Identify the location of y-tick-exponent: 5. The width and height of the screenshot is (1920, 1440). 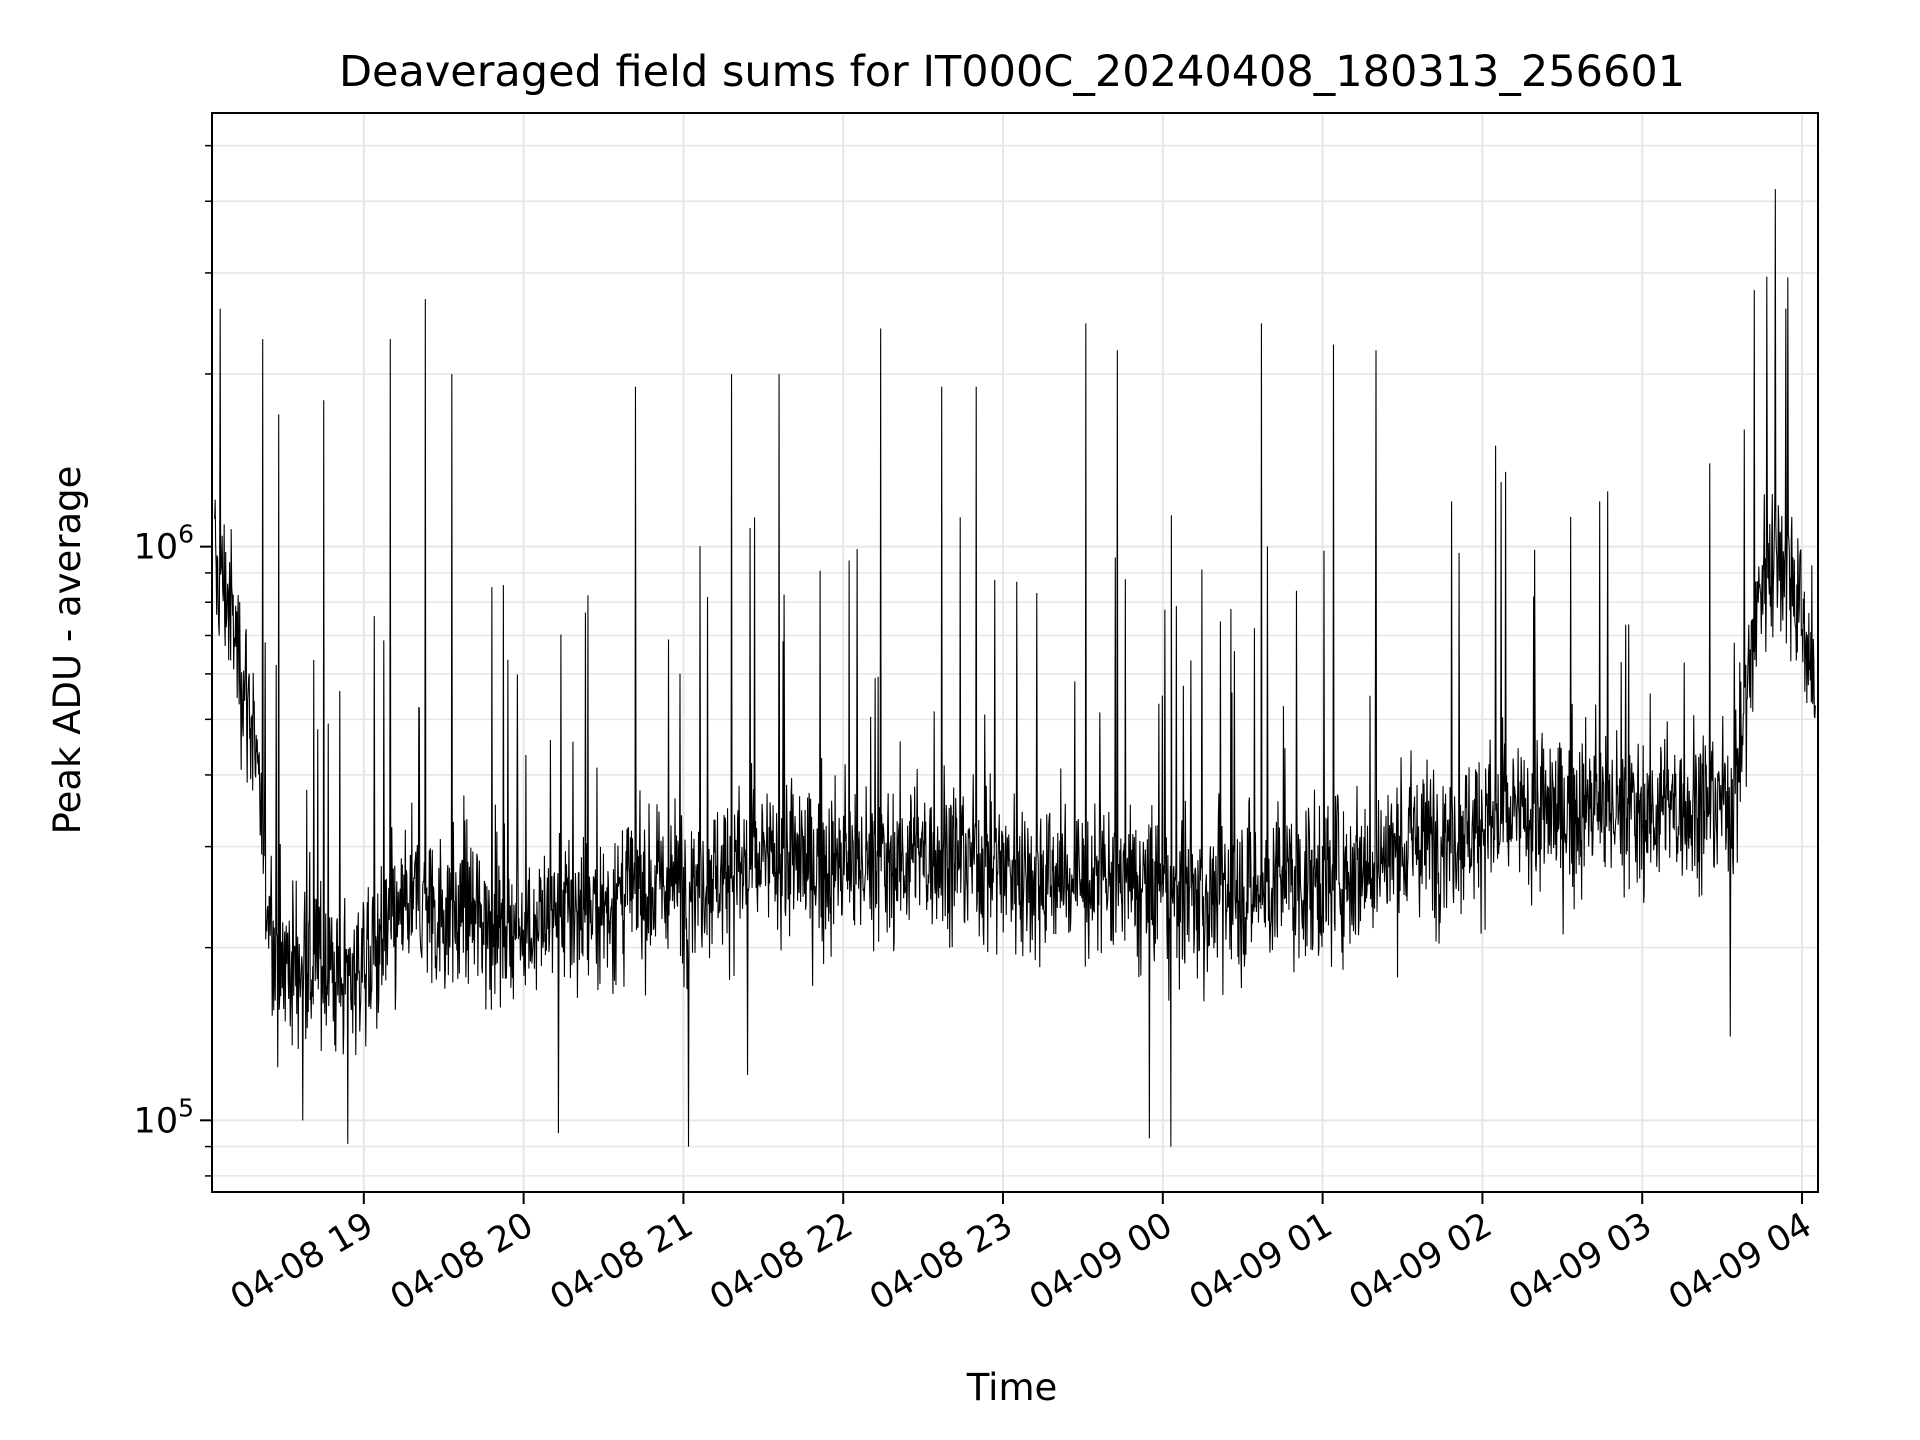
(186, 1107).